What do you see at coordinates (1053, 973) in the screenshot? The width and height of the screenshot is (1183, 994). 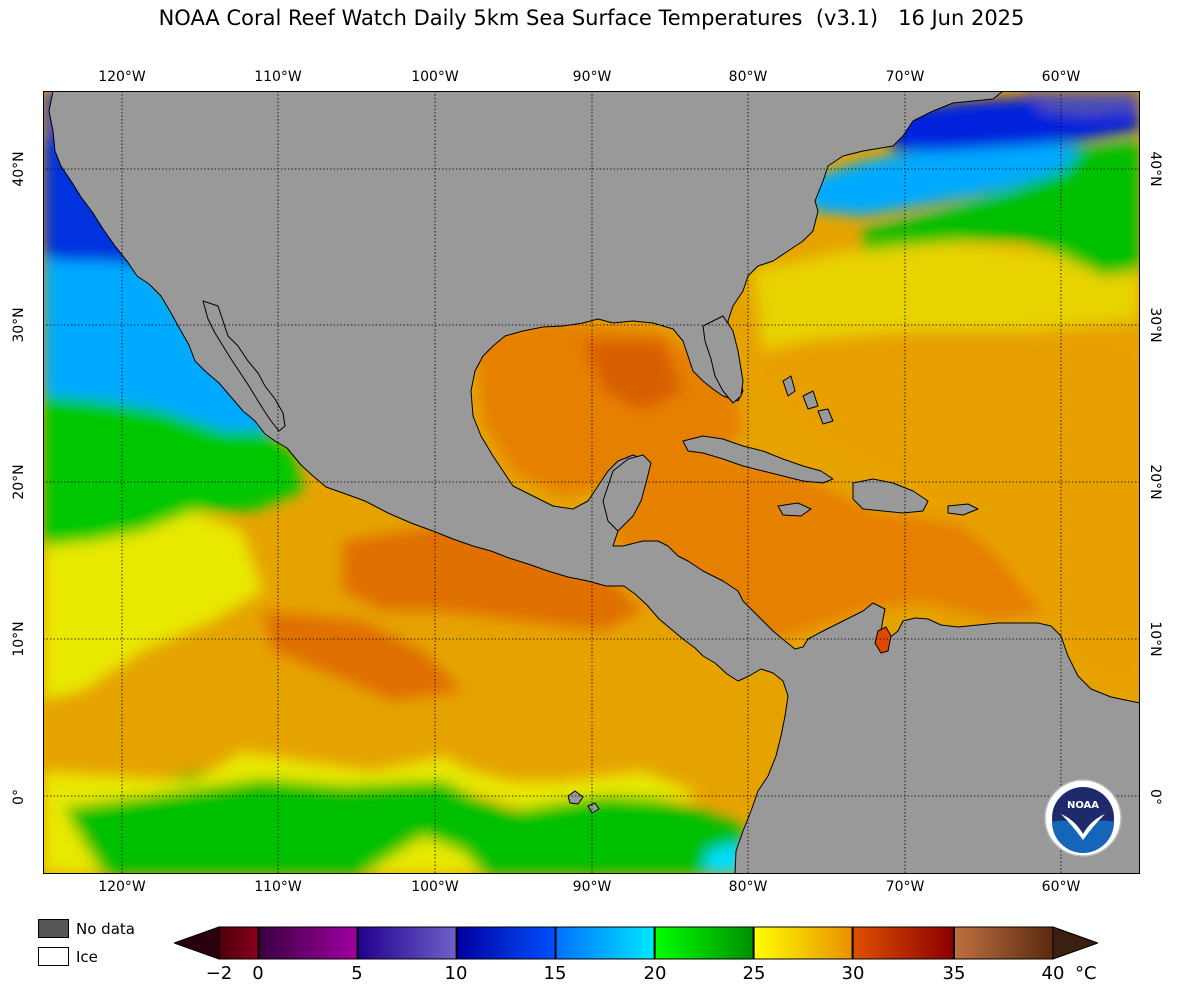 I see `colorbar-tick-label: 40` at bounding box center [1053, 973].